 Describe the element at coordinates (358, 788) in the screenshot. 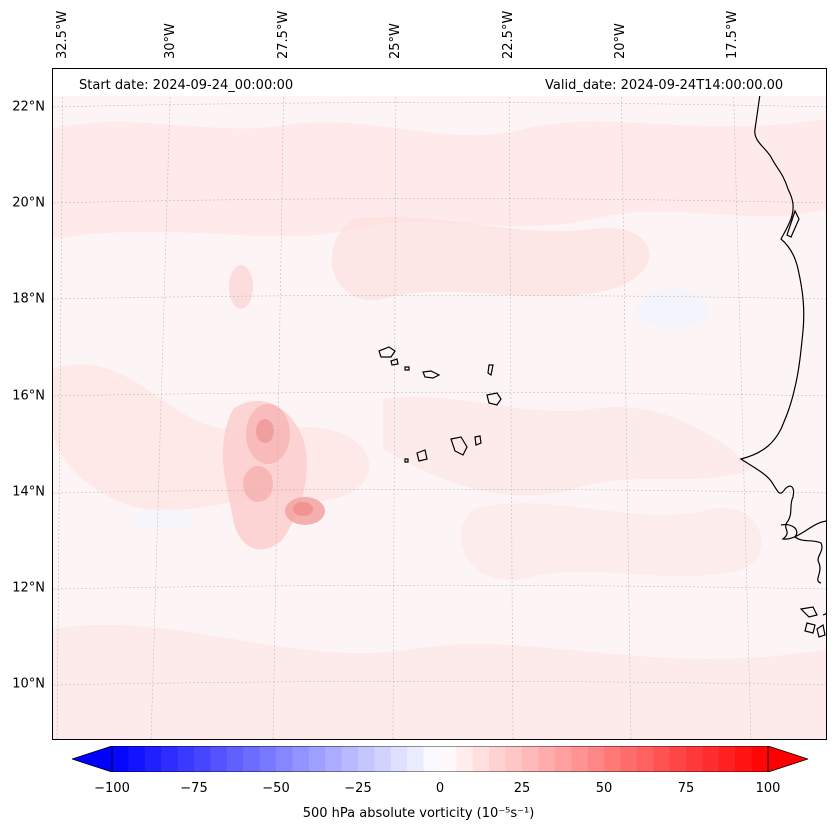

I see `colorbar-tick: −25` at that location.